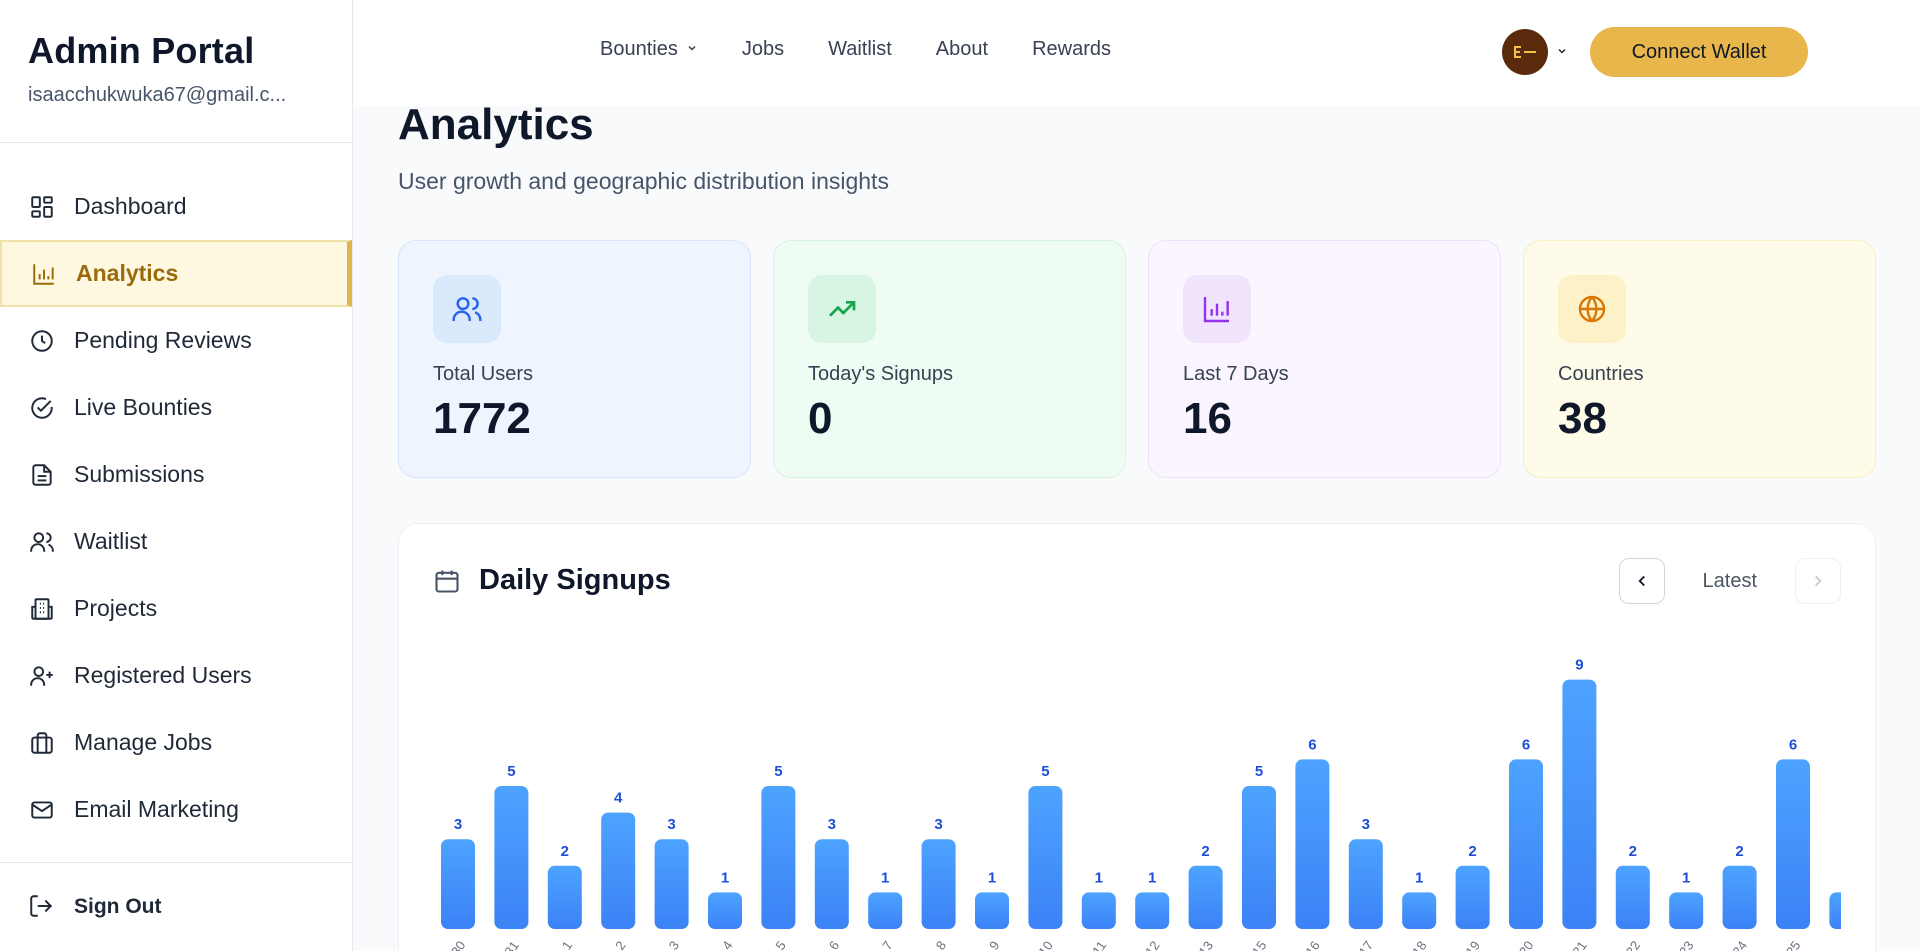  Describe the element at coordinates (987, 944) in the screenshot. I see `x-tick-label: Jun 9` at that location.